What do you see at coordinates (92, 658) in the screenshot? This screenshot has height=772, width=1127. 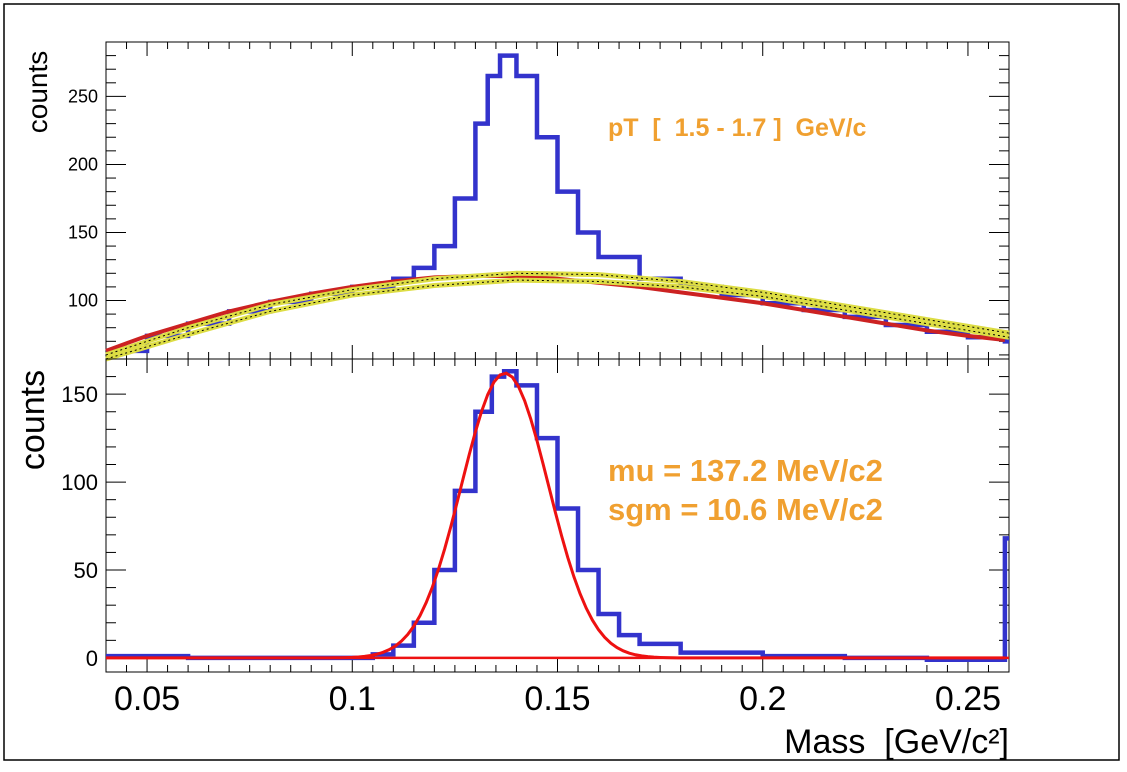 I see `bottom-y-tick-label: 0` at bounding box center [92, 658].